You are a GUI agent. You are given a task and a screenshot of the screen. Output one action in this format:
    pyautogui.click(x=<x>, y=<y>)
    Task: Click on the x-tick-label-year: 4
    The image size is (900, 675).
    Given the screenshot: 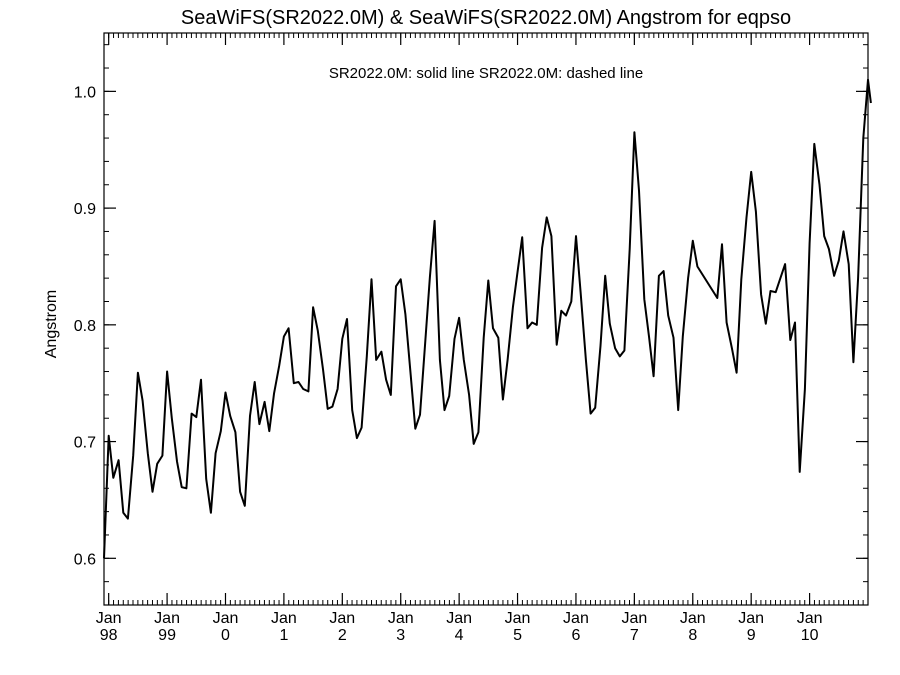 What is the action you would take?
    pyautogui.click(x=459, y=635)
    